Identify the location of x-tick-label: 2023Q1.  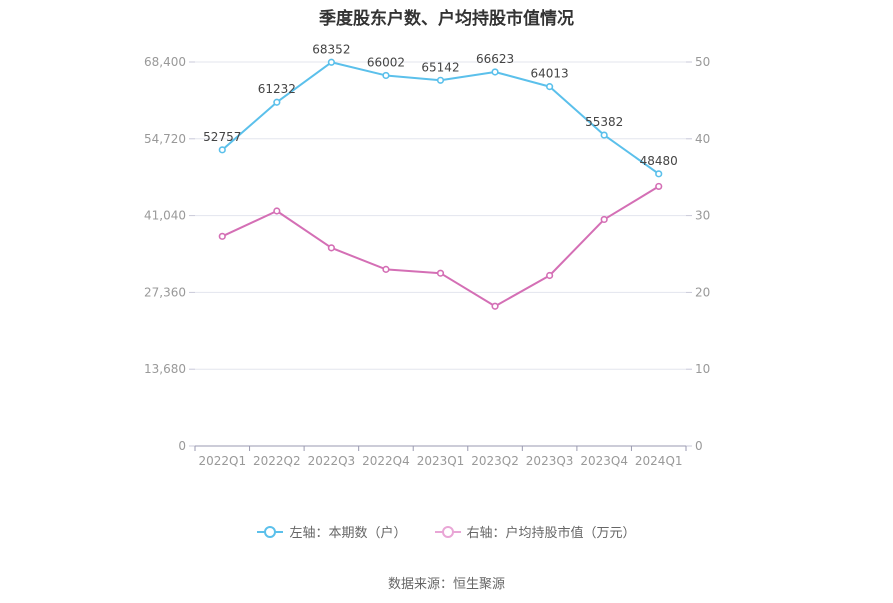
(441, 461).